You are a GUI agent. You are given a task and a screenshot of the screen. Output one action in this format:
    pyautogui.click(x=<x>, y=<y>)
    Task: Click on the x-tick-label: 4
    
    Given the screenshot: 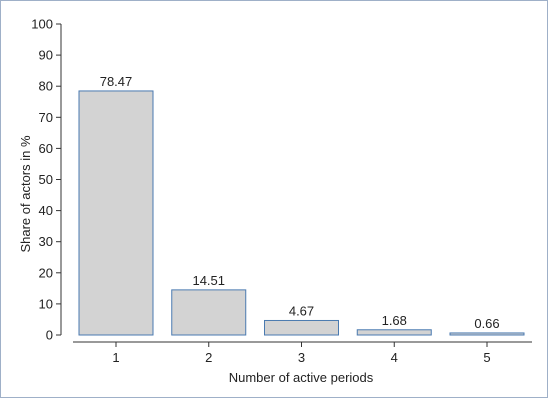 What is the action you would take?
    pyautogui.click(x=394, y=357)
    